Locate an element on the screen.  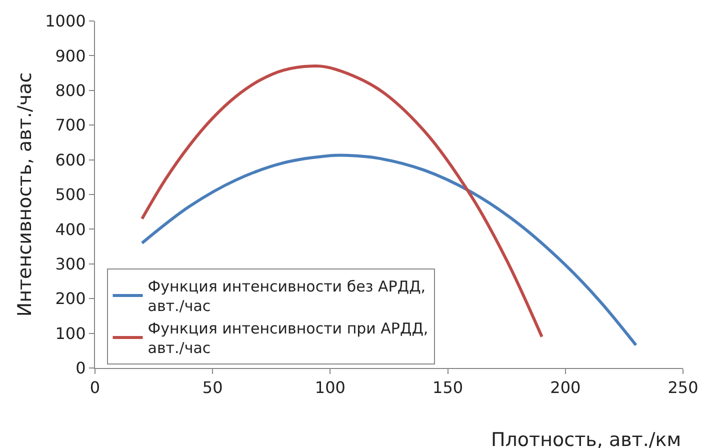
y-tick-label: 500 is located at coordinates (70, 194).